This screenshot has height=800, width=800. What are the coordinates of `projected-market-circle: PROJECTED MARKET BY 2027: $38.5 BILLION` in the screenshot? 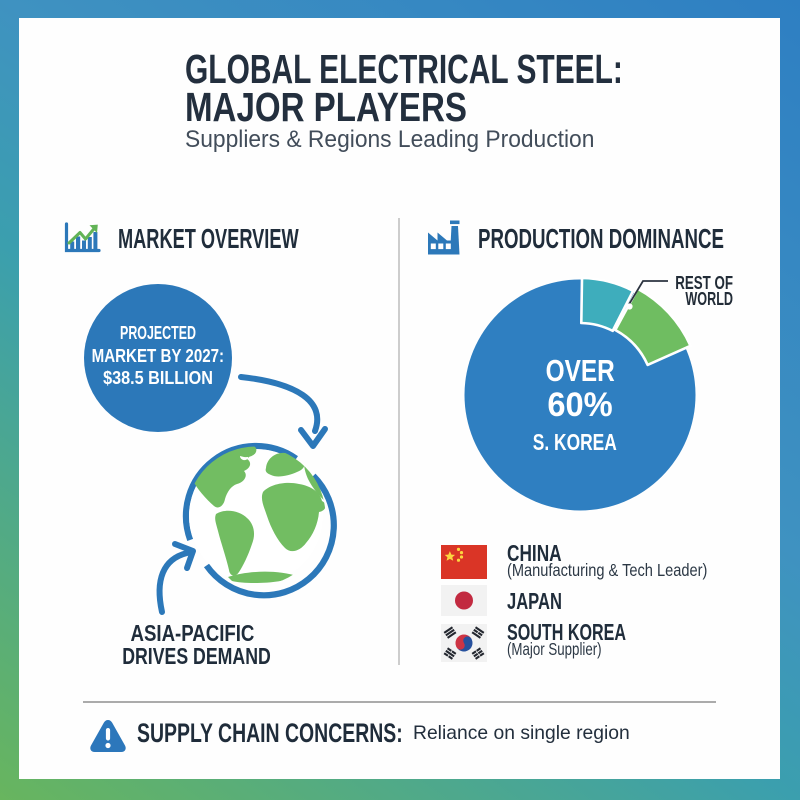 It's located at (158, 358).